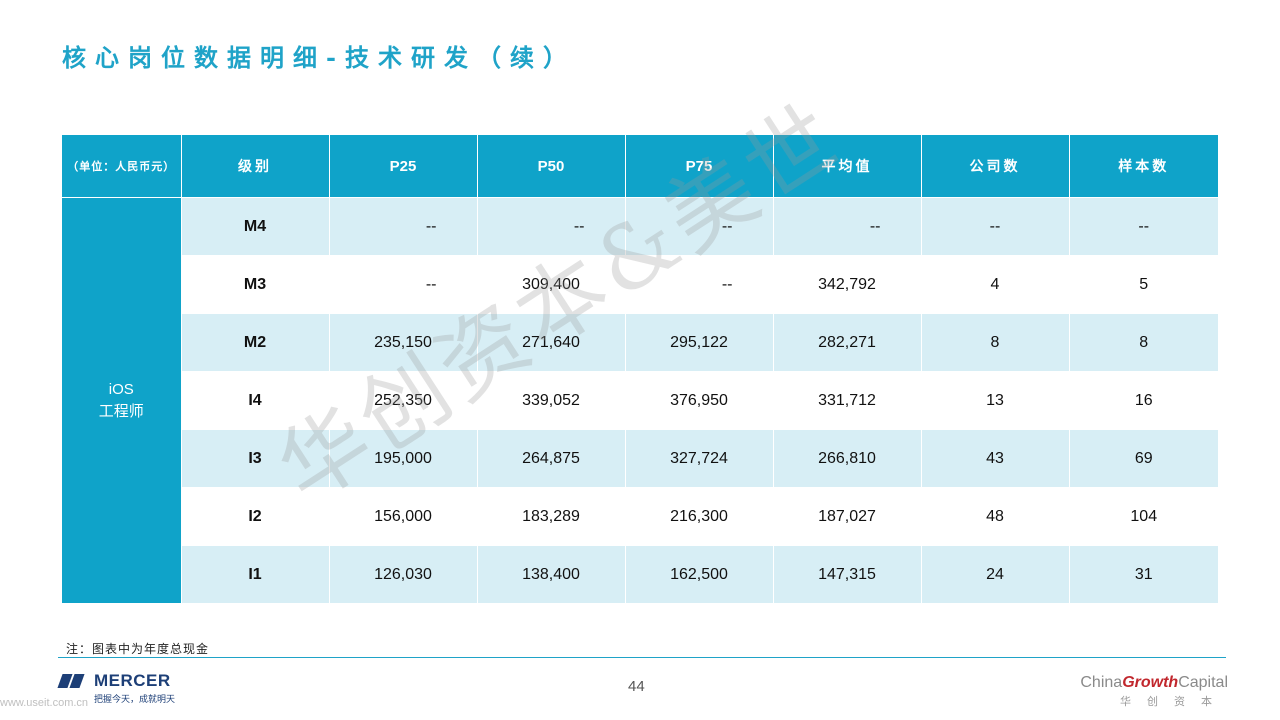 The width and height of the screenshot is (1280, 720). Describe the element at coordinates (995, 400) in the screenshot. I see `cell-company-count: 13` at that location.